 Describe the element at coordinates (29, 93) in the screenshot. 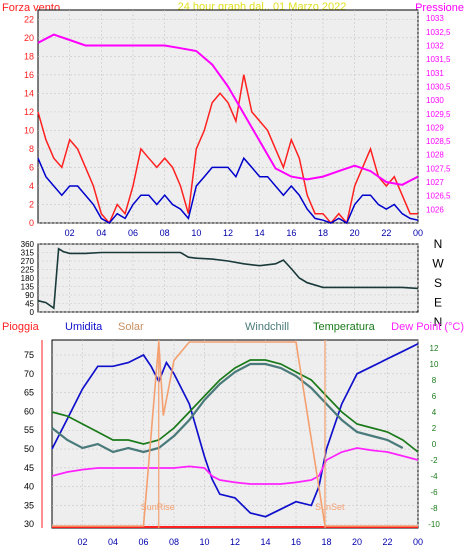

I see `y-left-tick-label: 14` at that location.